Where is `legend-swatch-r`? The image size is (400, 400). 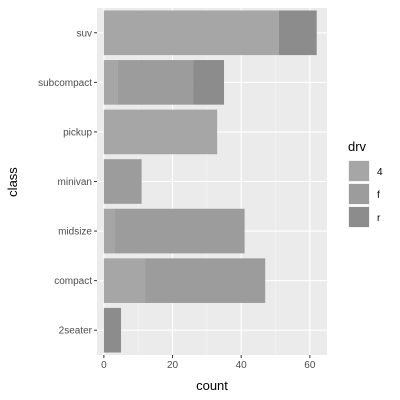 legend-swatch-r is located at coordinates (359, 217).